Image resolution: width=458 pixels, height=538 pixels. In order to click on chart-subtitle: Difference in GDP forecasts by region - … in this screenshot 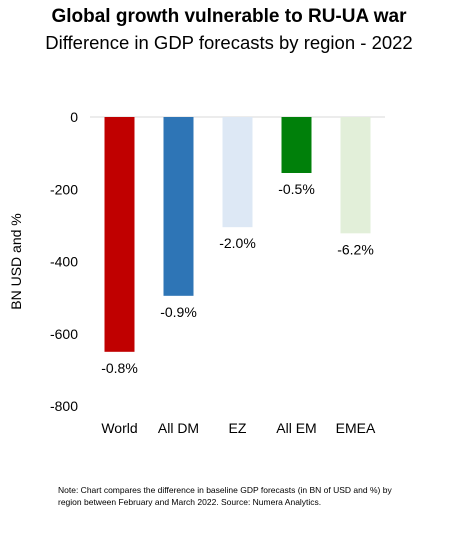, I will do `click(229, 42)`.